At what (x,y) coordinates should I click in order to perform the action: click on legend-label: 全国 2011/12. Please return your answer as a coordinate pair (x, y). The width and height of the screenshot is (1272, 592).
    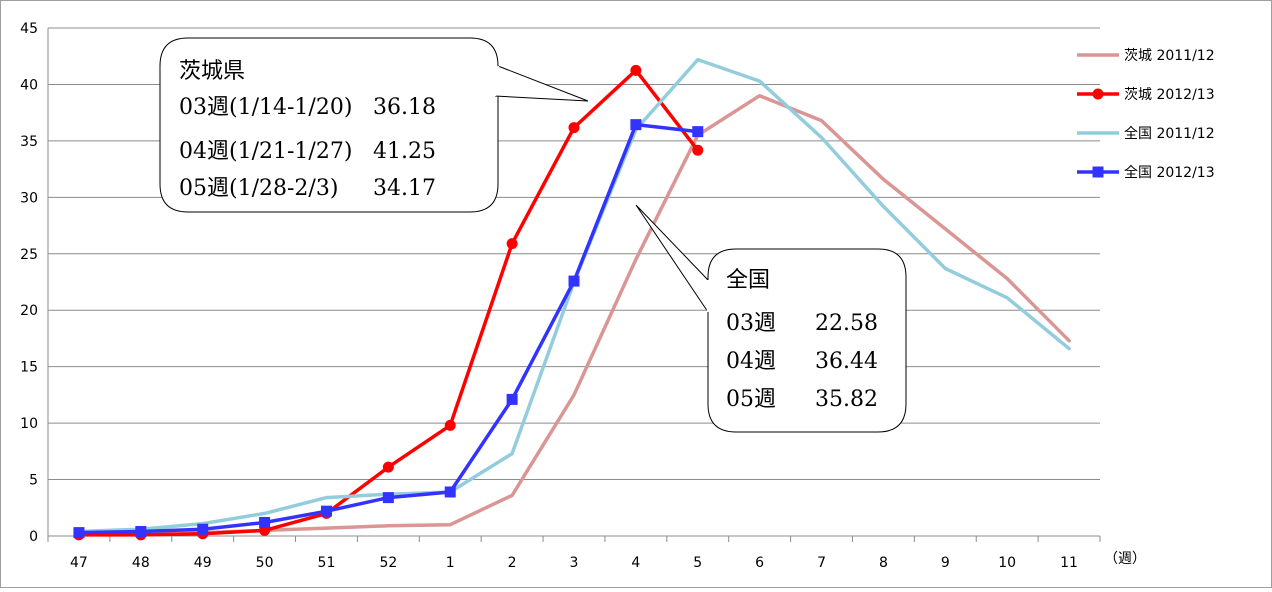
    Looking at the image, I should click on (1169, 133).